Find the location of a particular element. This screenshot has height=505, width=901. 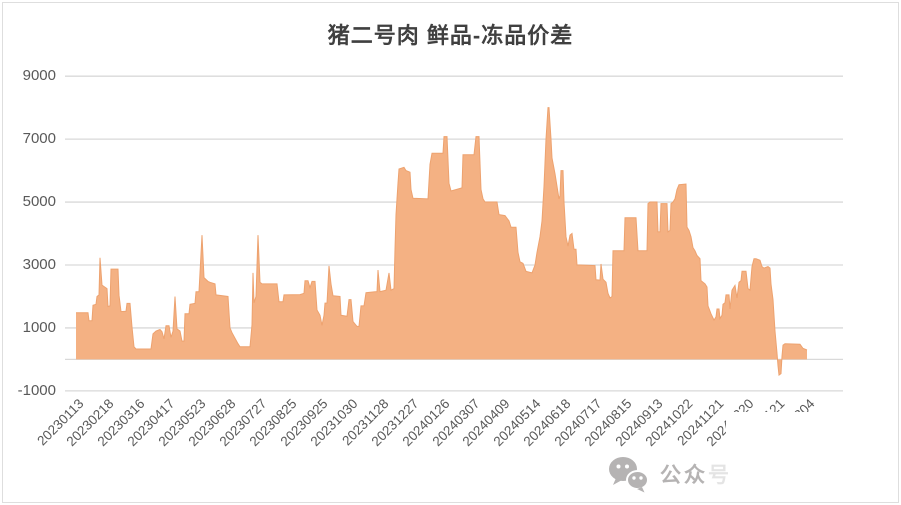

watermark-background-mask is located at coordinates (771, 430).